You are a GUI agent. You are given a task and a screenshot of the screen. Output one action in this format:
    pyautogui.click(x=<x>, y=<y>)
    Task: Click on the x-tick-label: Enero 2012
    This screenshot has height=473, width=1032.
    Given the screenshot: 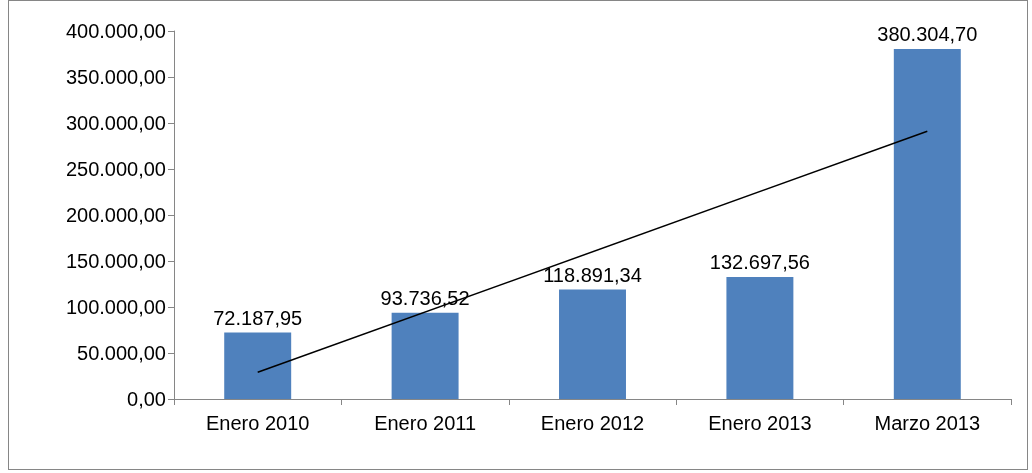 What is the action you would take?
    pyautogui.click(x=592, y=423)
    